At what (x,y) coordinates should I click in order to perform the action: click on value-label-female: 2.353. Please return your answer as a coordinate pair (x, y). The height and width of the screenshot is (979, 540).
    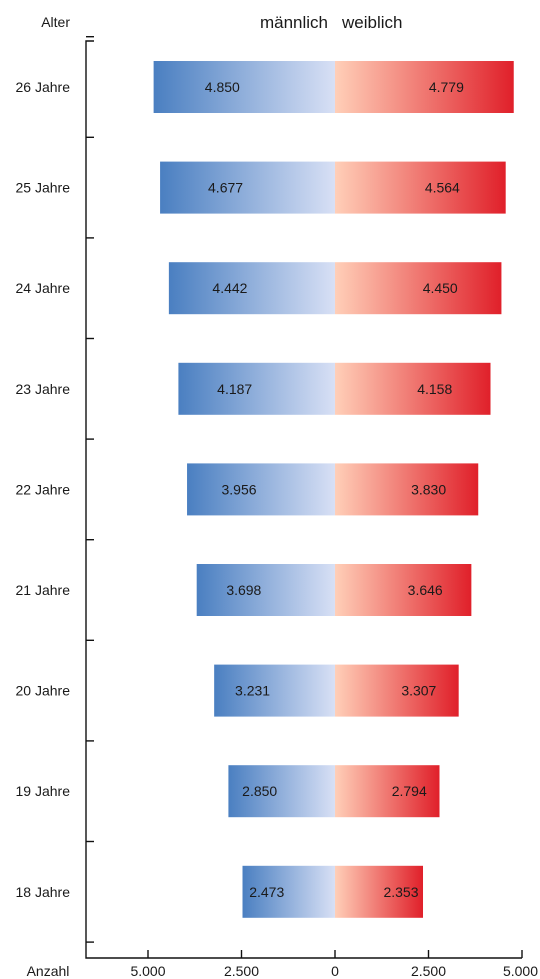
    Looking at the image, I should click on (400, 892).